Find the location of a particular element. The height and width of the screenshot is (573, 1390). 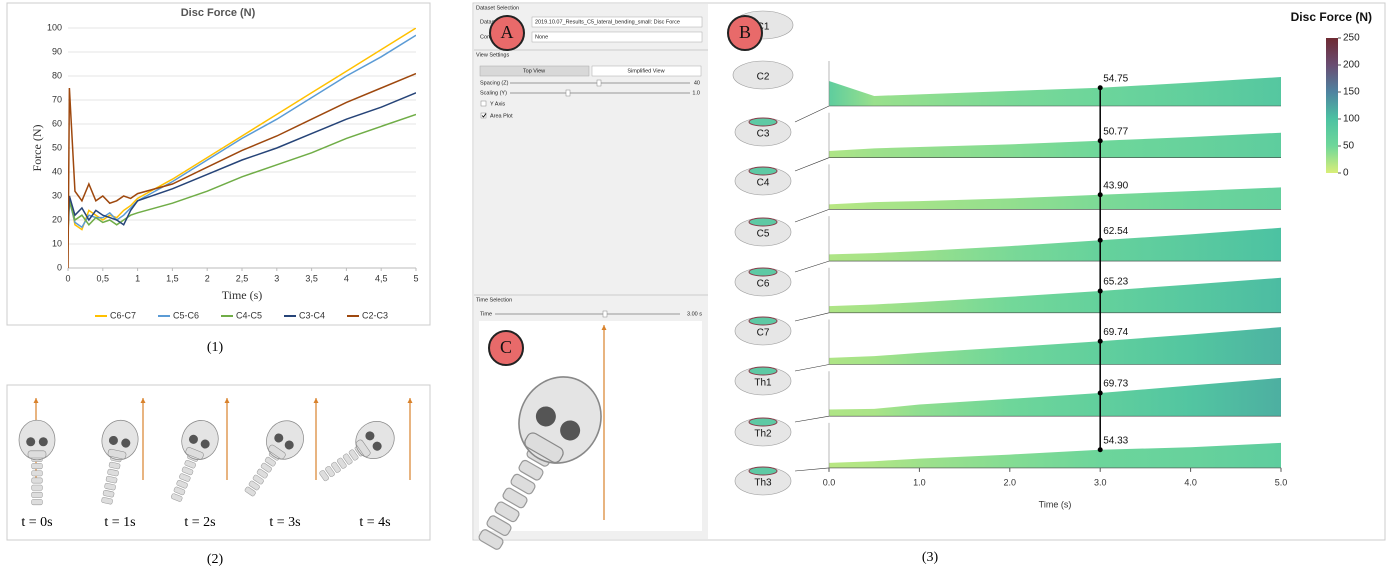

x-tick-label: 3,5 is located at coordinates (311, 278).